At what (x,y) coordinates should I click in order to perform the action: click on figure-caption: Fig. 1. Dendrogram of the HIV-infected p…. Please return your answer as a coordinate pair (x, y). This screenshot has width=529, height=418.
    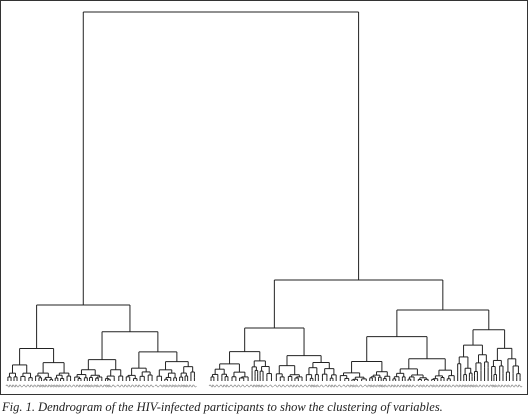
    Looking at the image, I should click on (222, 407).